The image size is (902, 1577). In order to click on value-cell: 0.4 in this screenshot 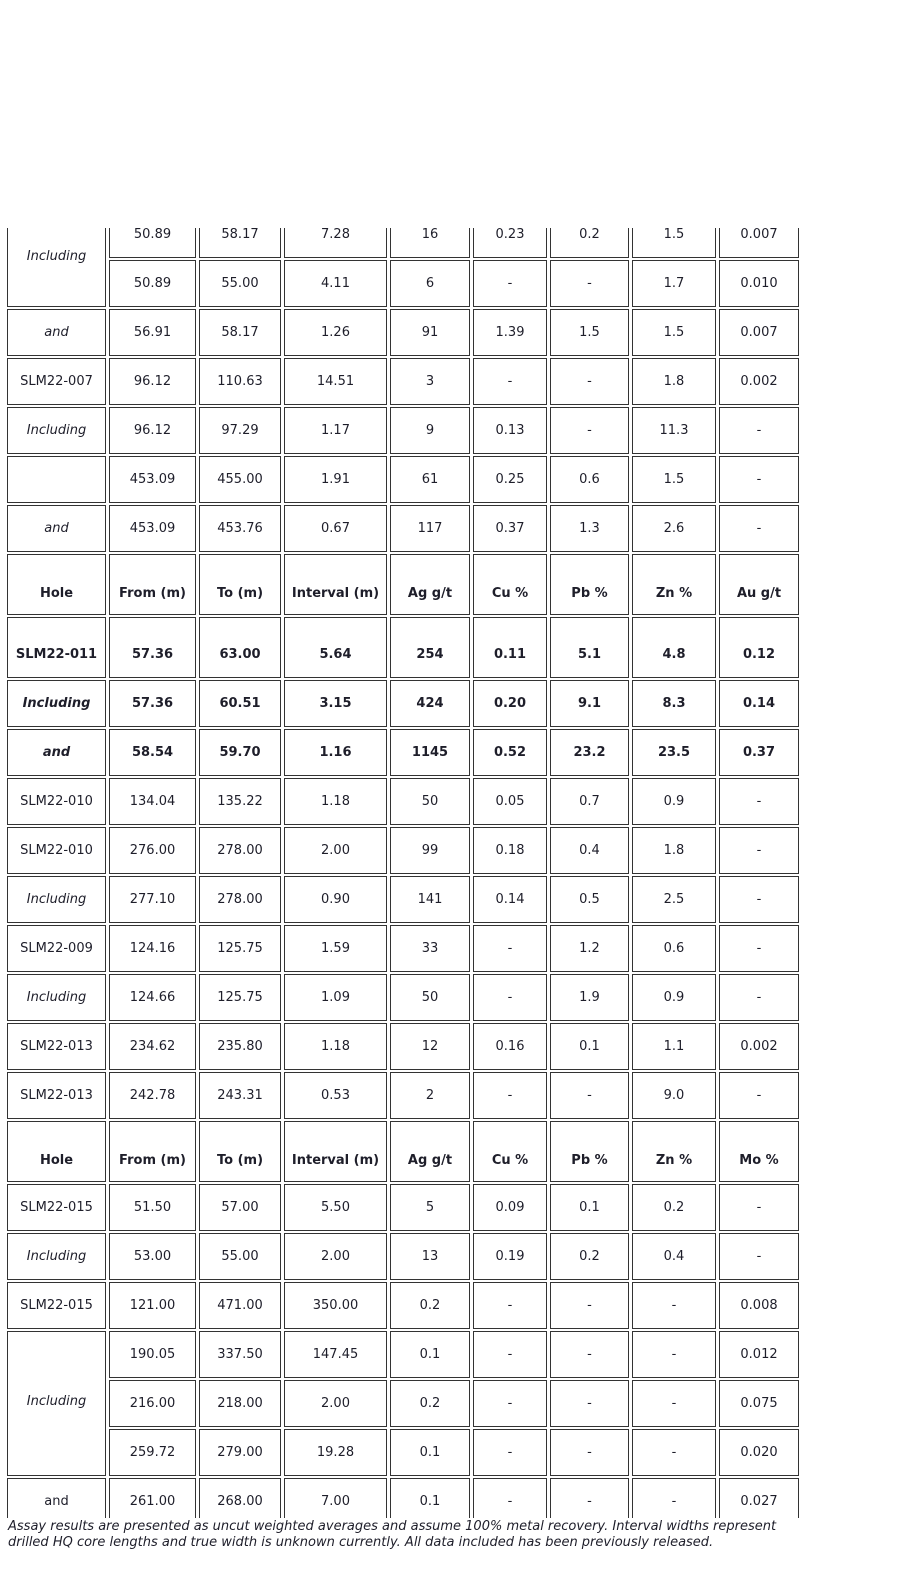, I will do `click(674, 1256)`.